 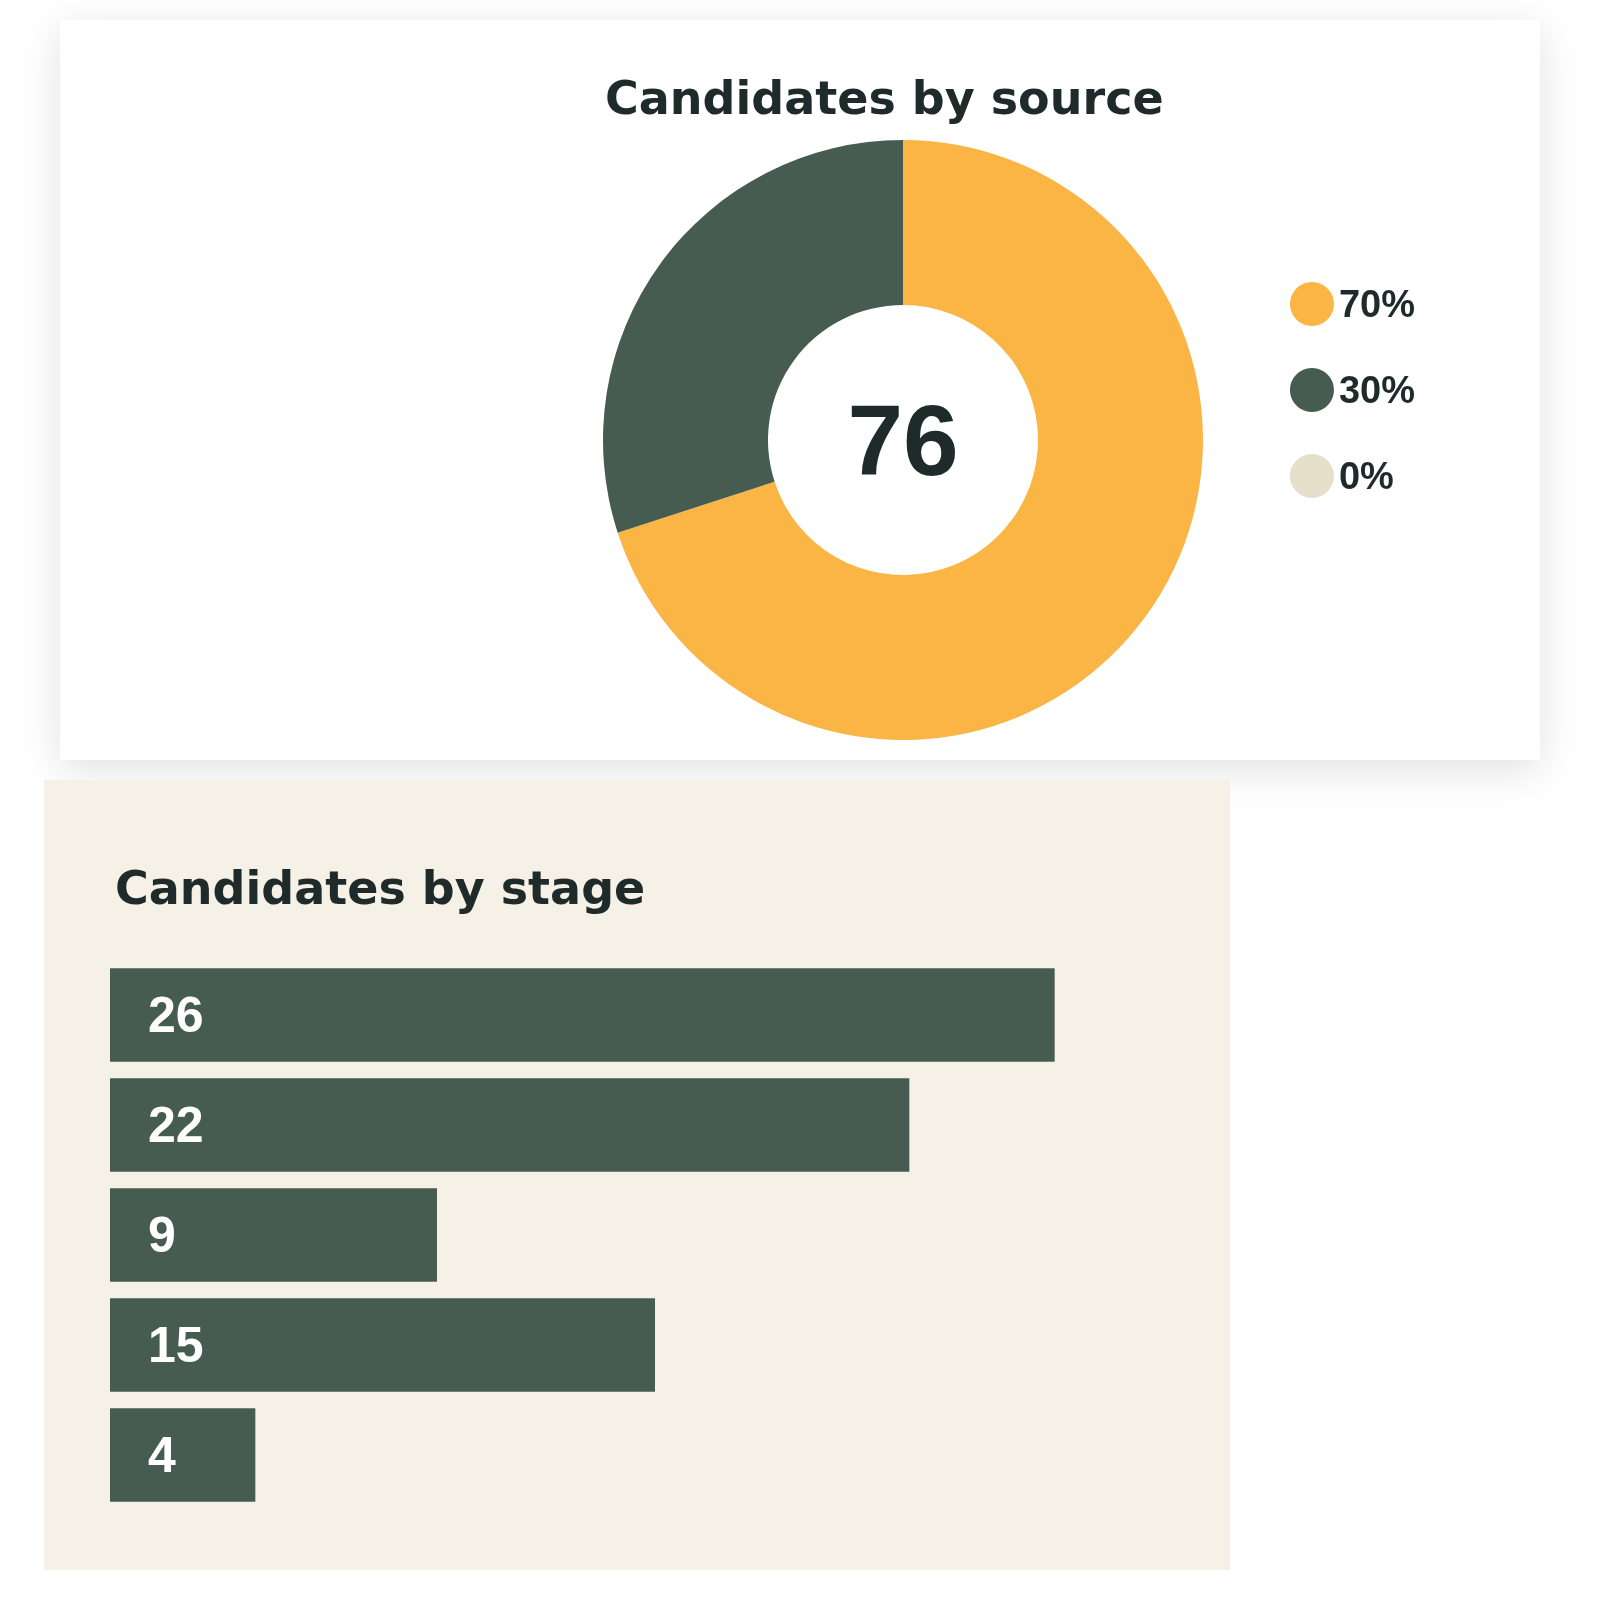 What do you see at coordinates (176, 1345) in the screenshot?
I see `data-label: 15` at bounding box center [176, 1345].